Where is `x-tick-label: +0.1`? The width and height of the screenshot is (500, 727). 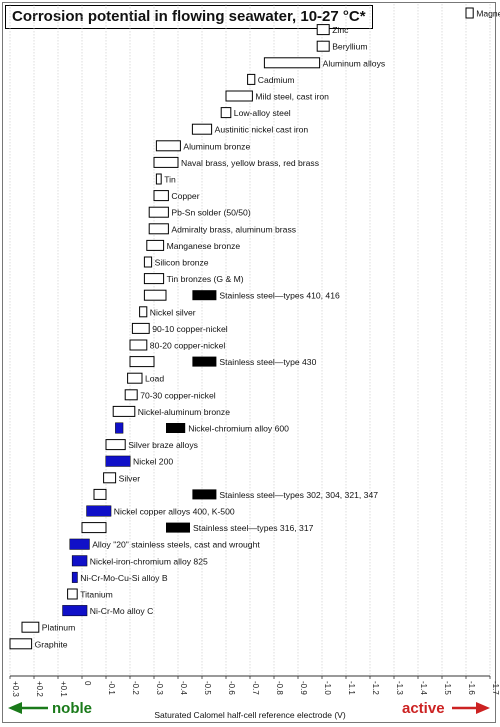
x-tick-label: +0.1 is located at coordinates (63, 689).